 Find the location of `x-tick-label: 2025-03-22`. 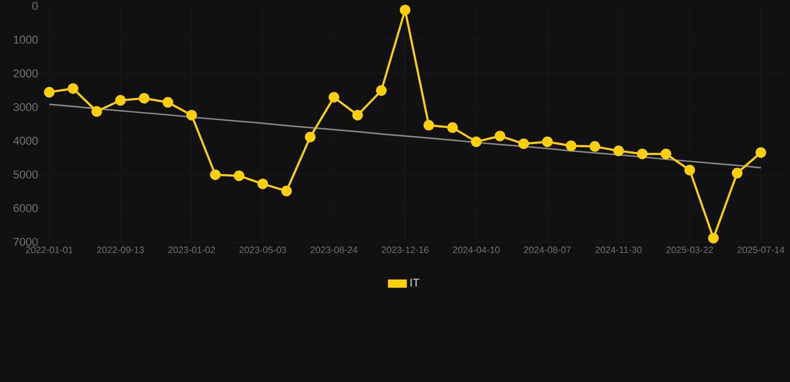

x-tick-label: 2025-03-22 is located at coordinates (690, 250).